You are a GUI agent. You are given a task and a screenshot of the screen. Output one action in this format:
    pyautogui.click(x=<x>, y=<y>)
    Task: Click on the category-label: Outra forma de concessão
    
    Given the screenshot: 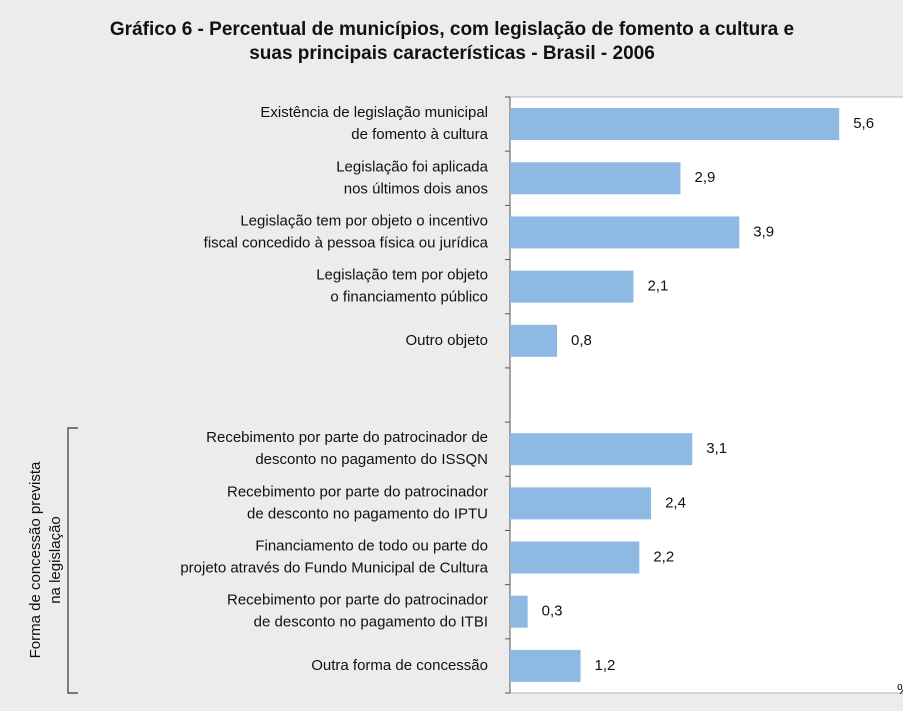 What is the action you would take?
    pyautogui.click(x=399, y=665)
    